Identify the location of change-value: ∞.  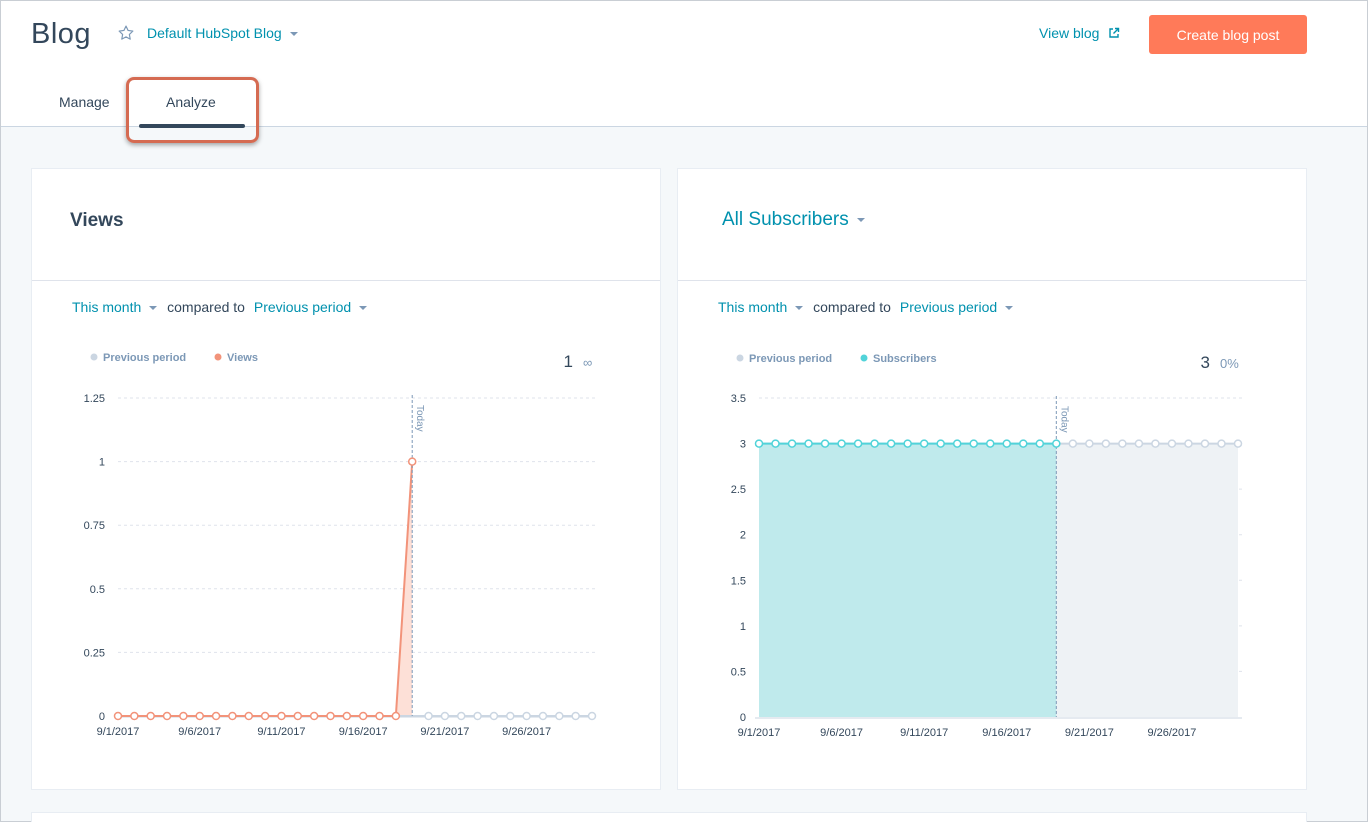
(587, 362).